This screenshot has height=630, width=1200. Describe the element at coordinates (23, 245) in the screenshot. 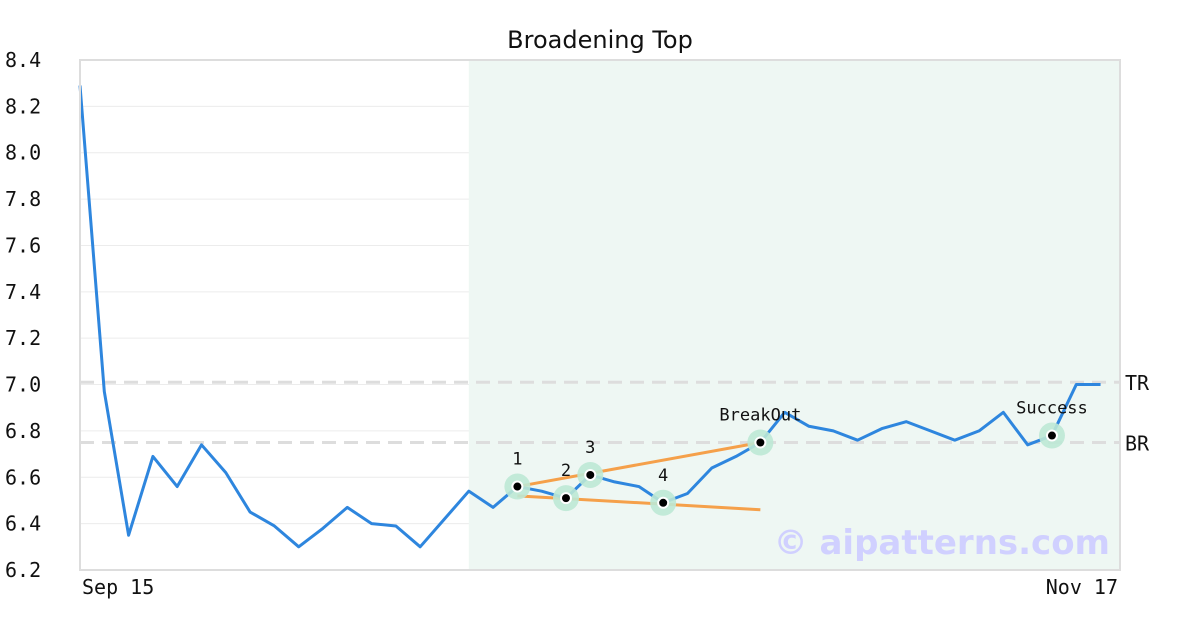

I see `y-tick-label: 7.6` at that location.